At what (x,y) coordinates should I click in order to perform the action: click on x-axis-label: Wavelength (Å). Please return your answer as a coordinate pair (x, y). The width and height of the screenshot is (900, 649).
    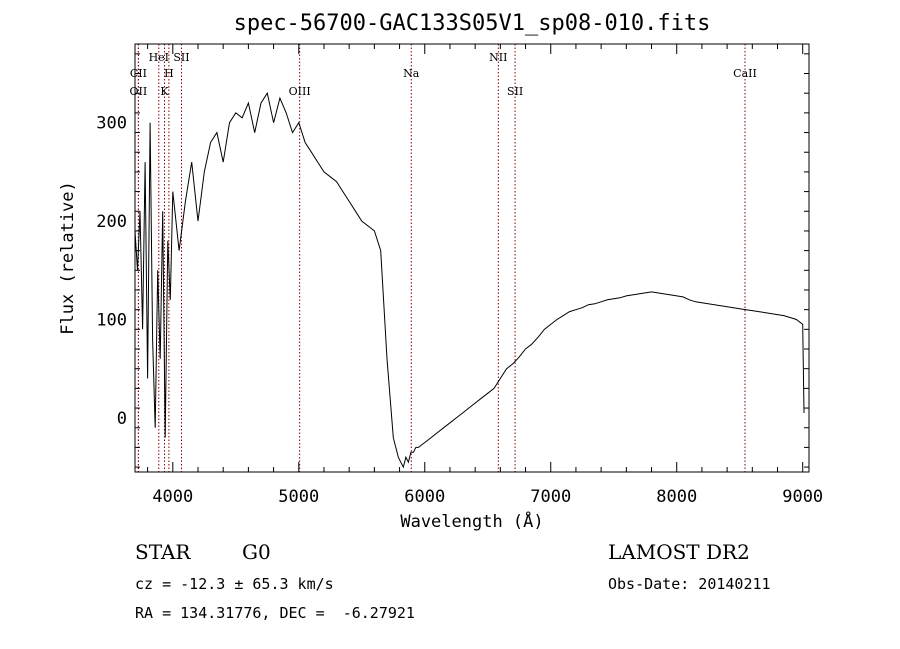
    Looking at the image, I should click on (471, 521).